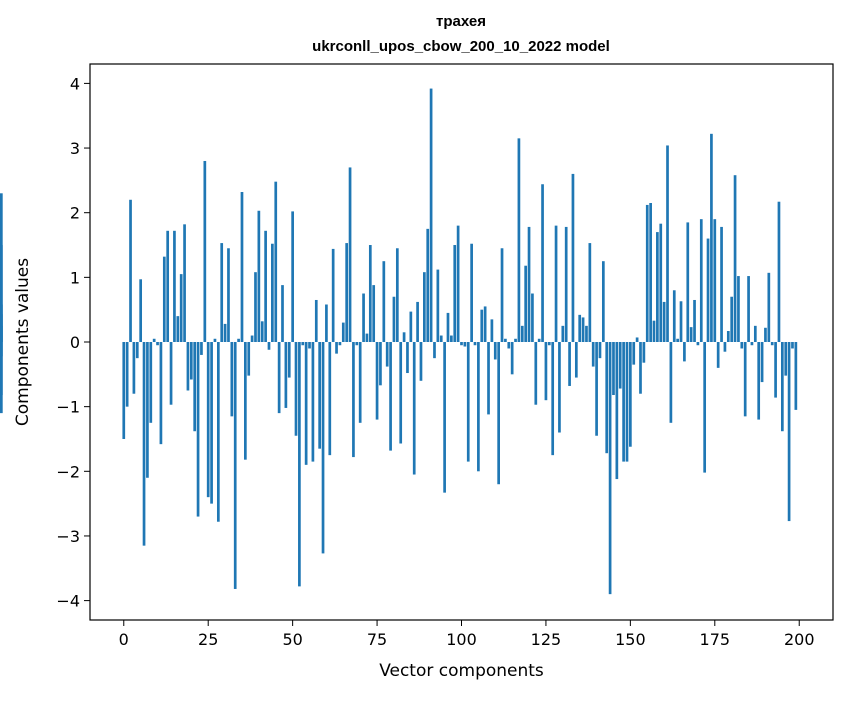 Image resolution: width=847 pixels, height=701 pixels. What do you see at coordinates (68, 471) in the screenshot?
I see `y-tick-label: −2` at bounding box center [68, 471].